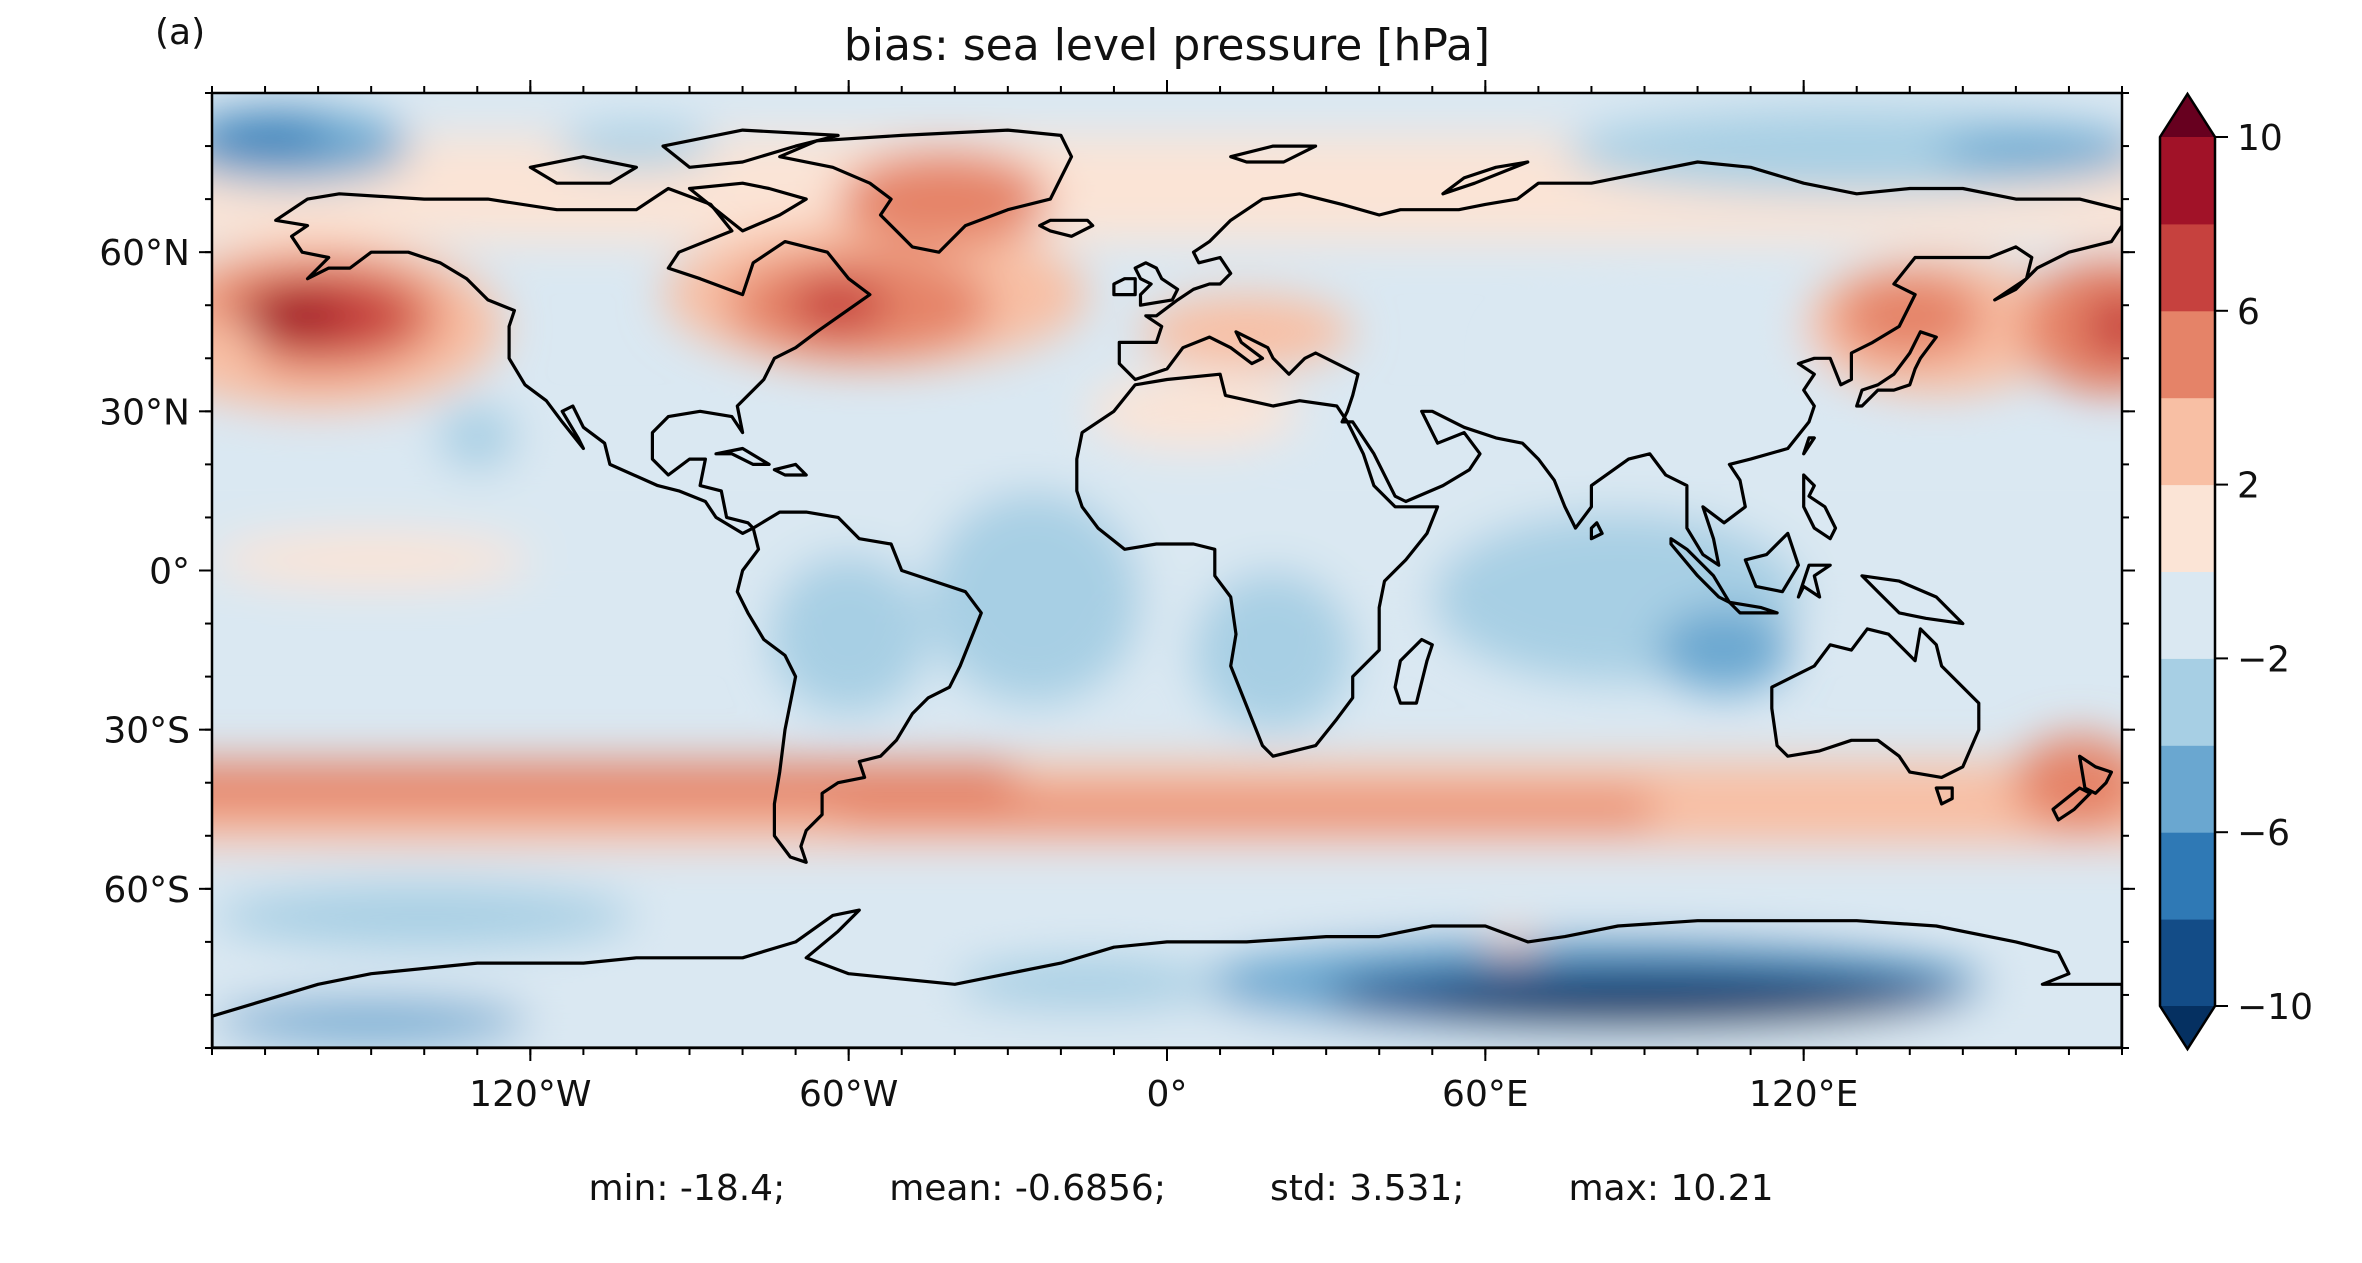 The image size is (2362, 1263). I want to click on stat-min: min: -18.4;, so click(687, 1188).